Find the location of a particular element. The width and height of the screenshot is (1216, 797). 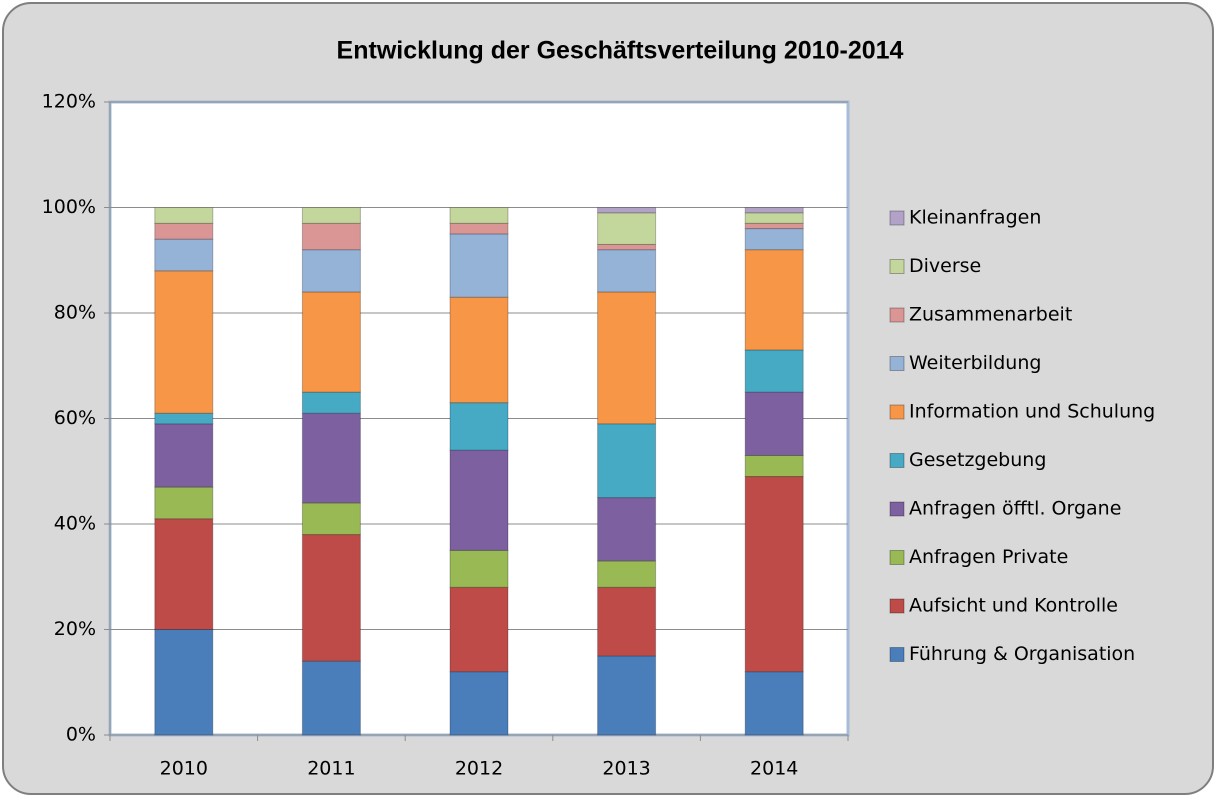

y-tick-label: 40% is located at coordinates (75, 524).